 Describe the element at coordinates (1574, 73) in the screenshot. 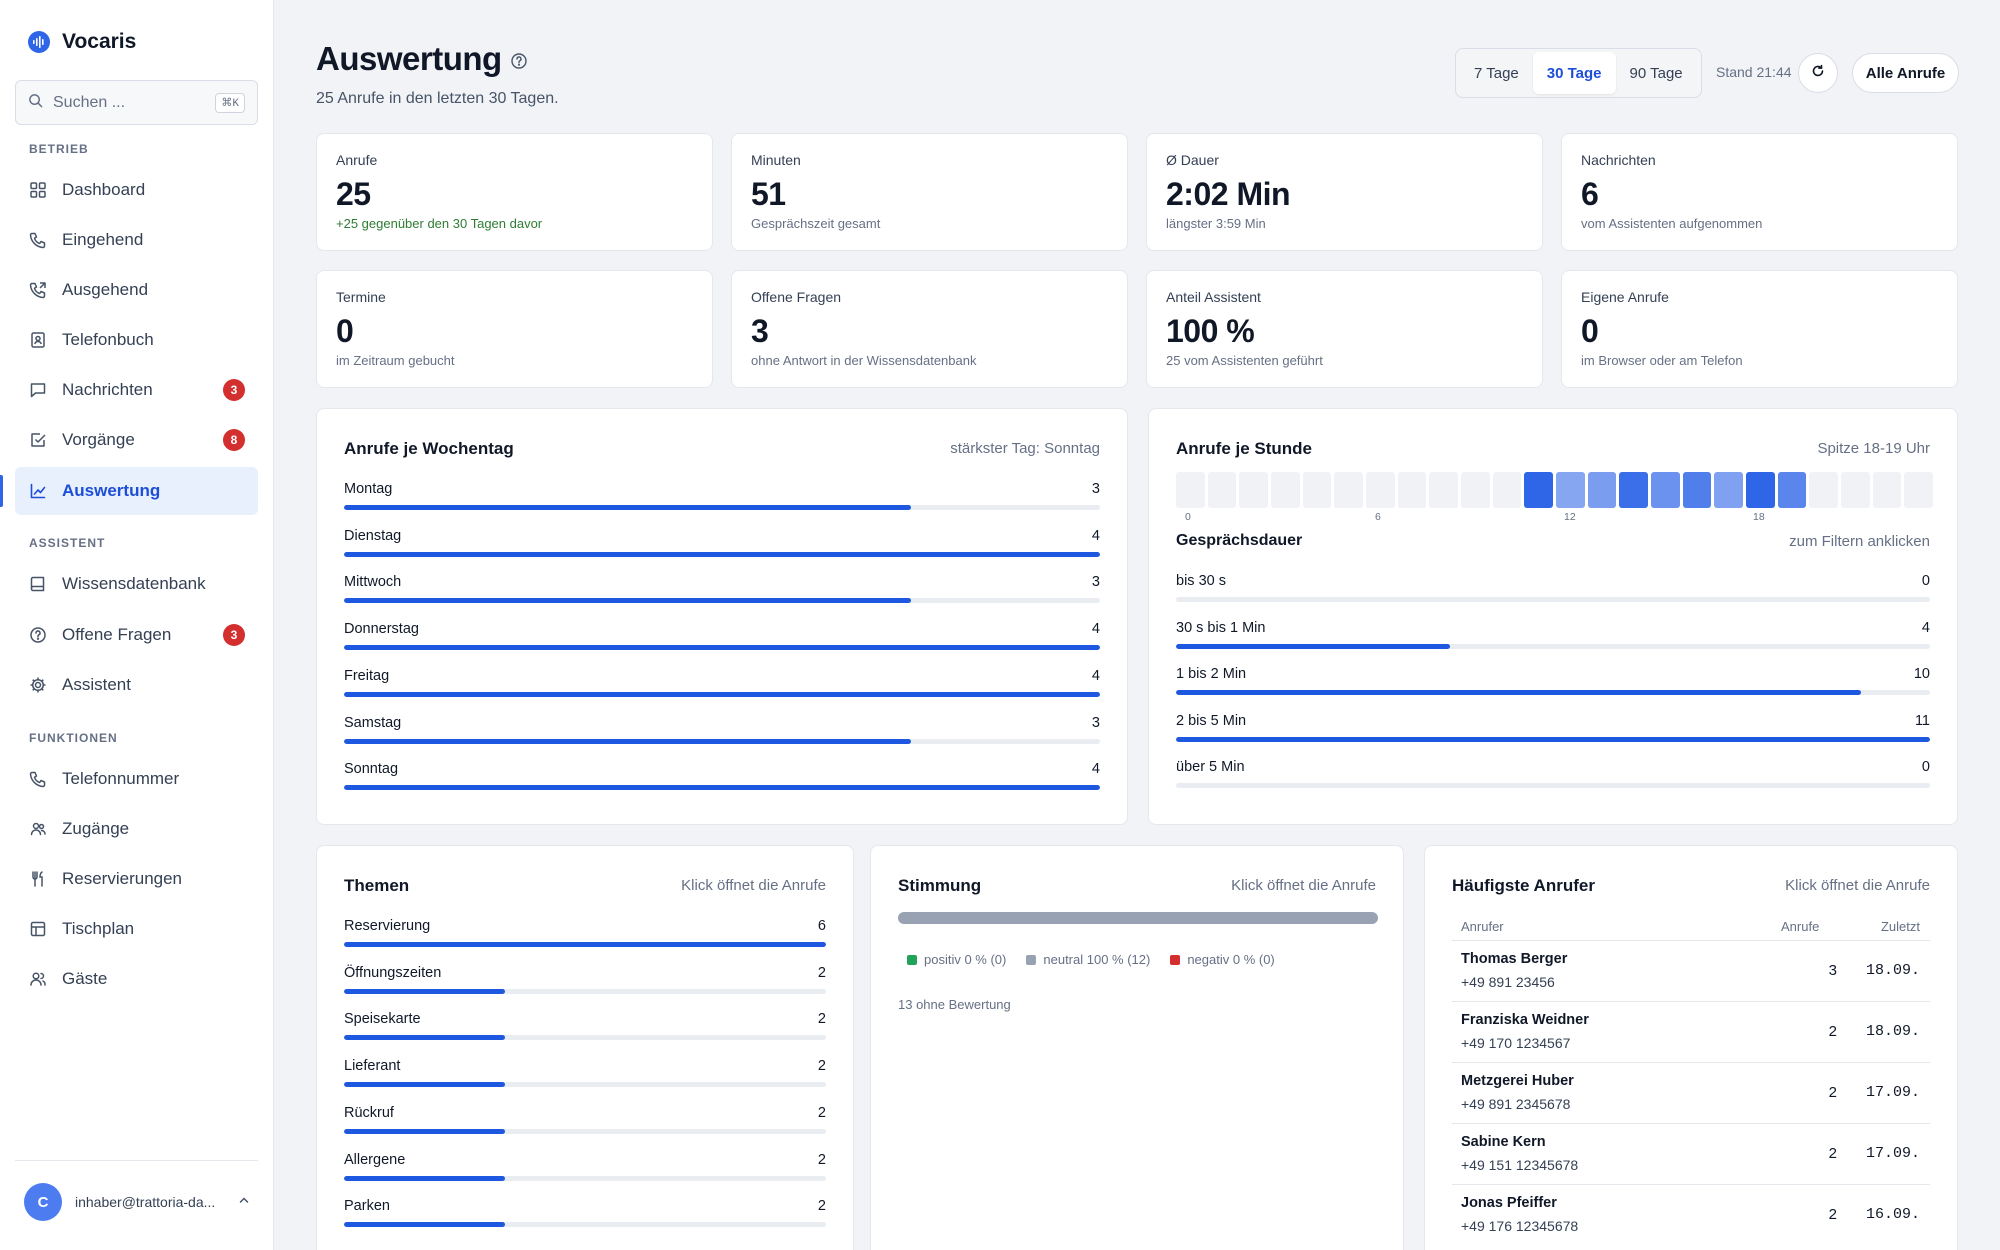

I see `range-30-days: 30 Tage` at that location.